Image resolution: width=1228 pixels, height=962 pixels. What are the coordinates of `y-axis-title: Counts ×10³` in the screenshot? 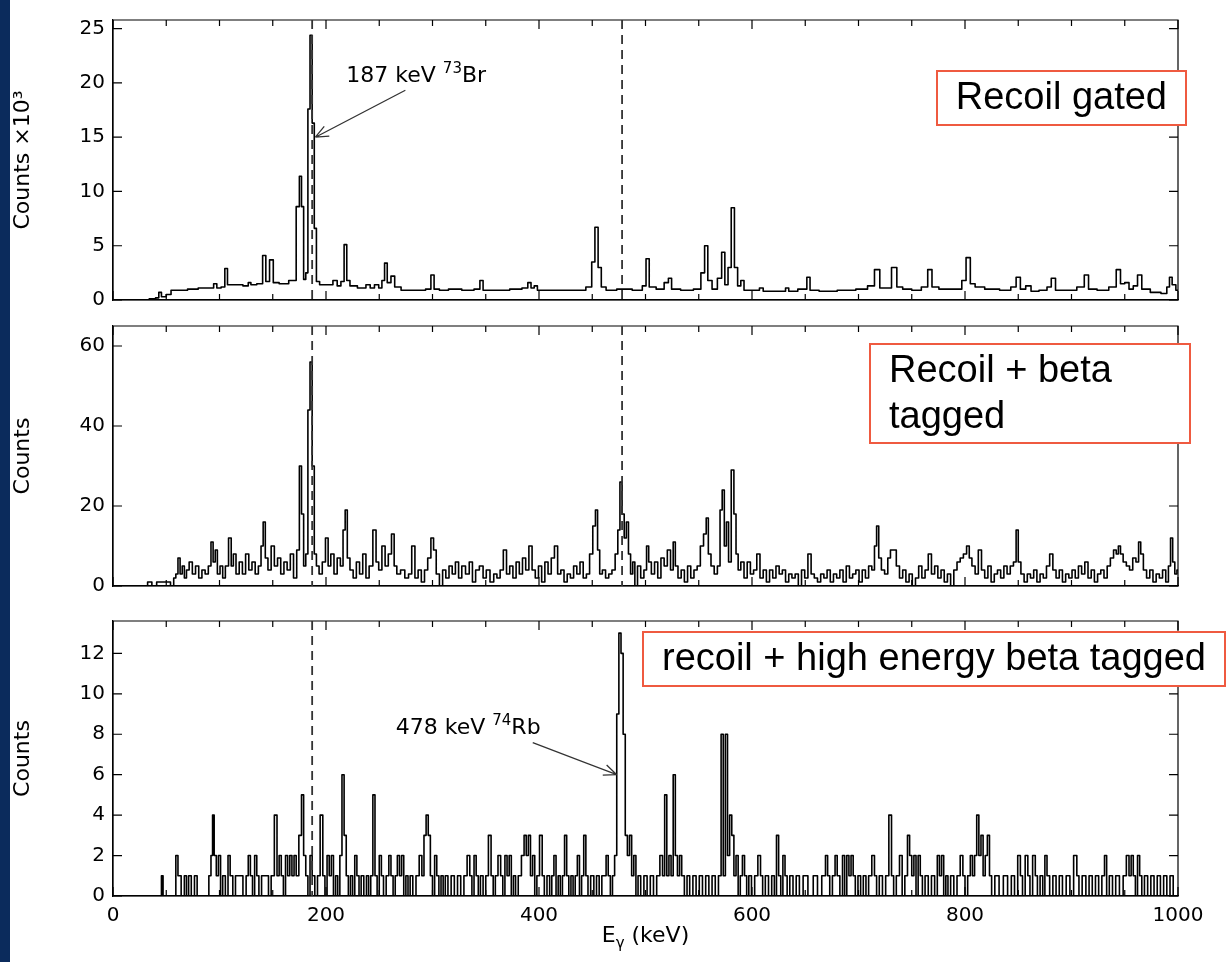 It's located at (21, 160).